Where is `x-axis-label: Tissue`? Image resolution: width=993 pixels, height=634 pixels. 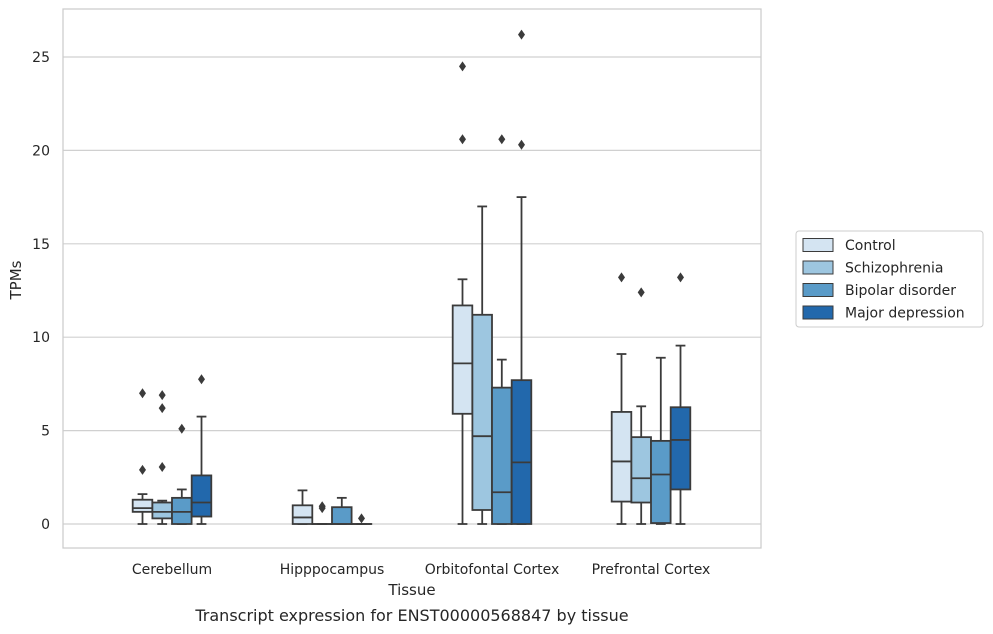
x-axis-label: Tissue is located at coordinates (411, 590).